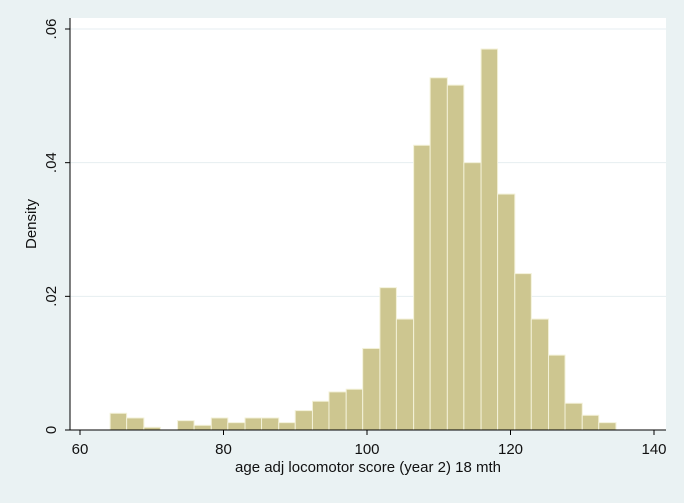 The width and height of the screenshot is (684, 503). What do you see at coordinates (80, 449) in the screenshot?
I see `x-tick-label: 60` at bounding box center [80, 449].